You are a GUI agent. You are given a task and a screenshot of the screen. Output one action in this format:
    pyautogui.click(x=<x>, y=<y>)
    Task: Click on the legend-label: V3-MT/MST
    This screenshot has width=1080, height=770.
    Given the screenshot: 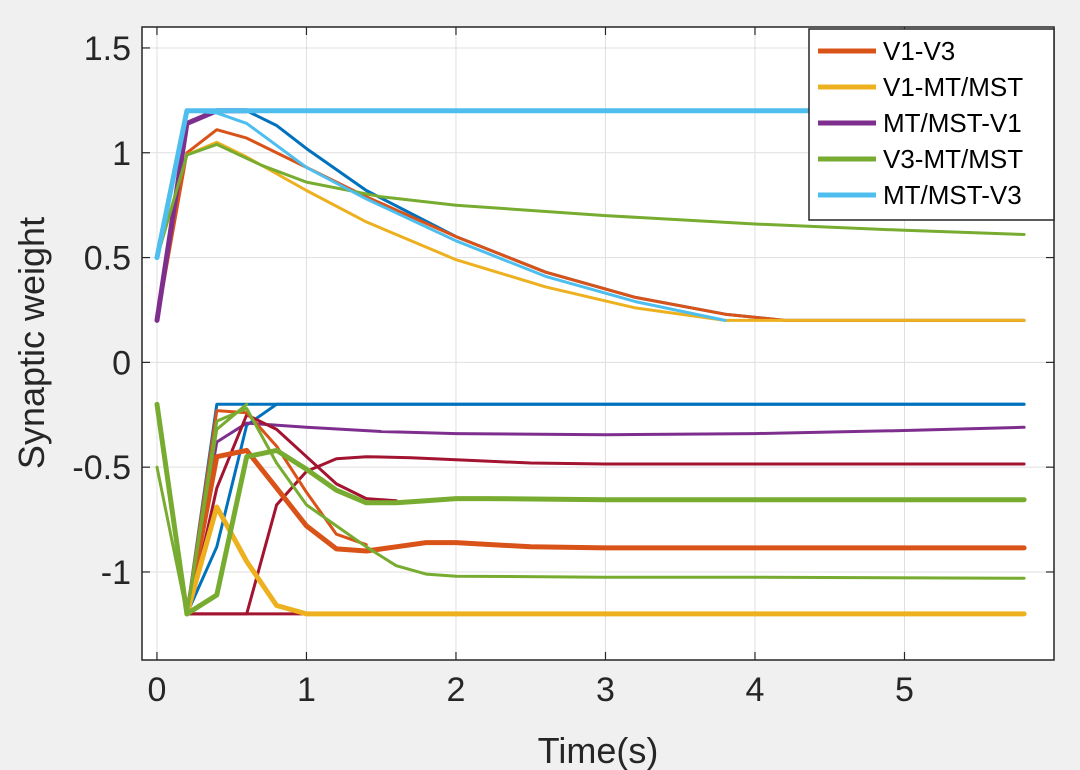 What is the action you would take?
    pyautogui.click(x=953, y=159)
    